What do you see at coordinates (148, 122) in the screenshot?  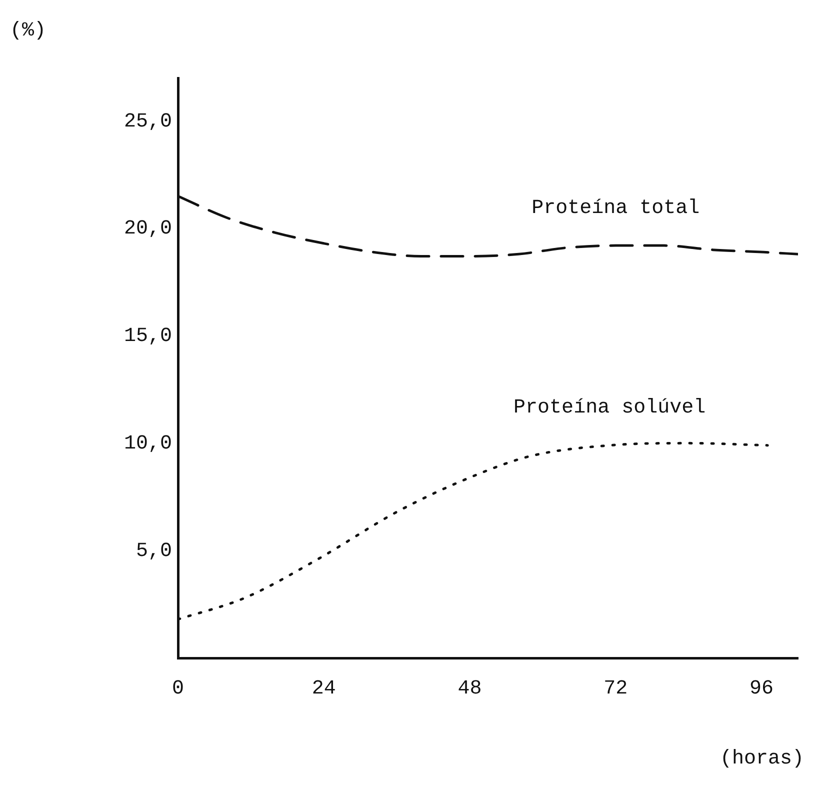 I see `y-tick-label: 25,0` at bounding box center [148, 122].